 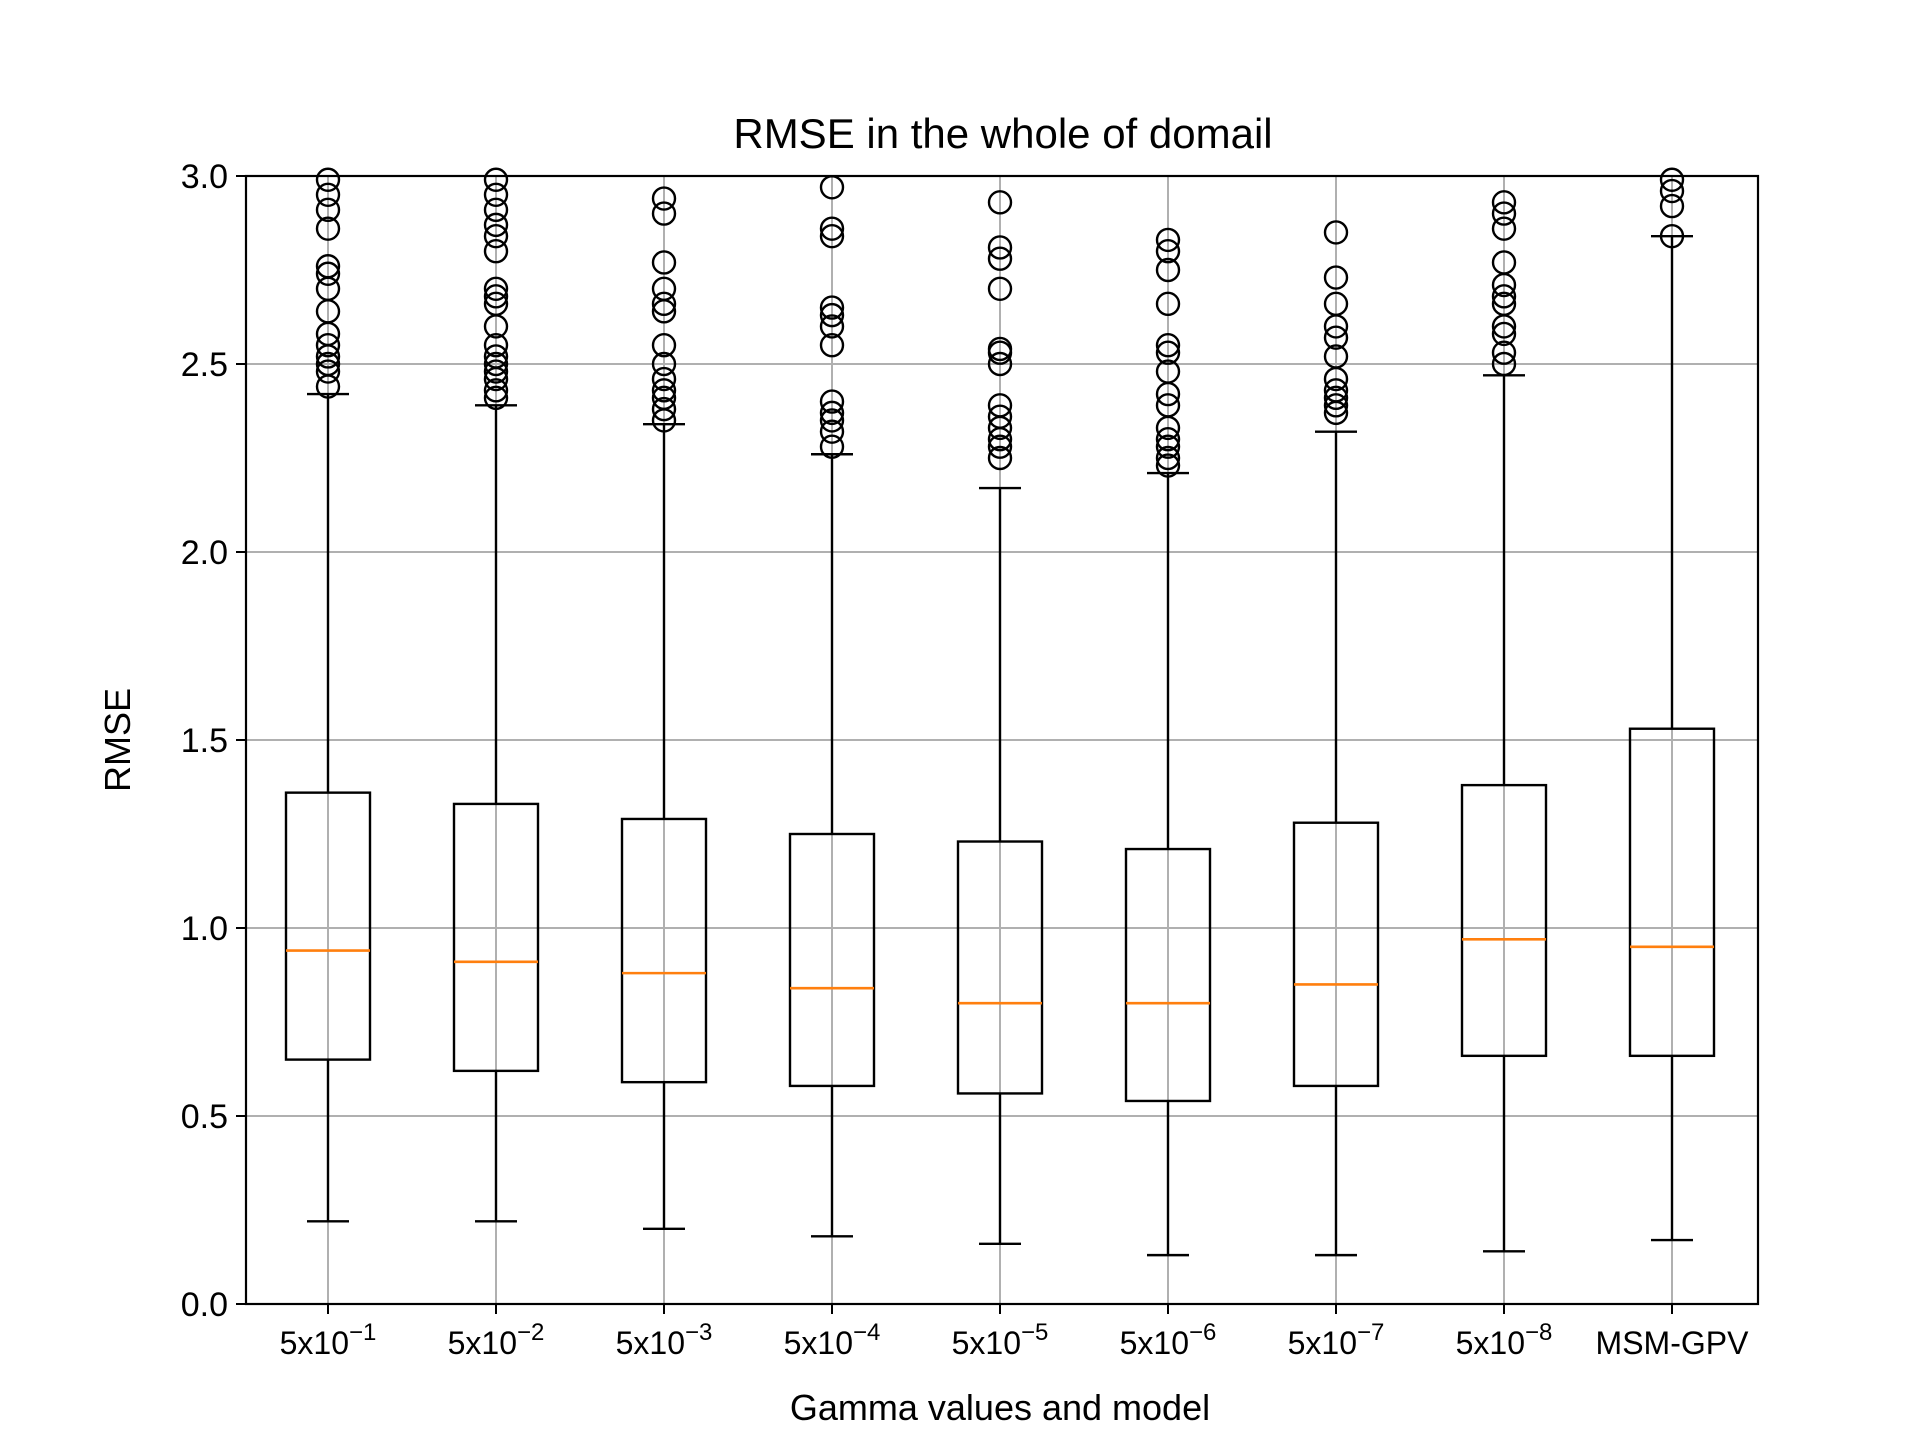 What do you see at coordinates (204, 365) in the screenshot?
I see `y-tick-label: 2.5` at bounding box center [204, 365].